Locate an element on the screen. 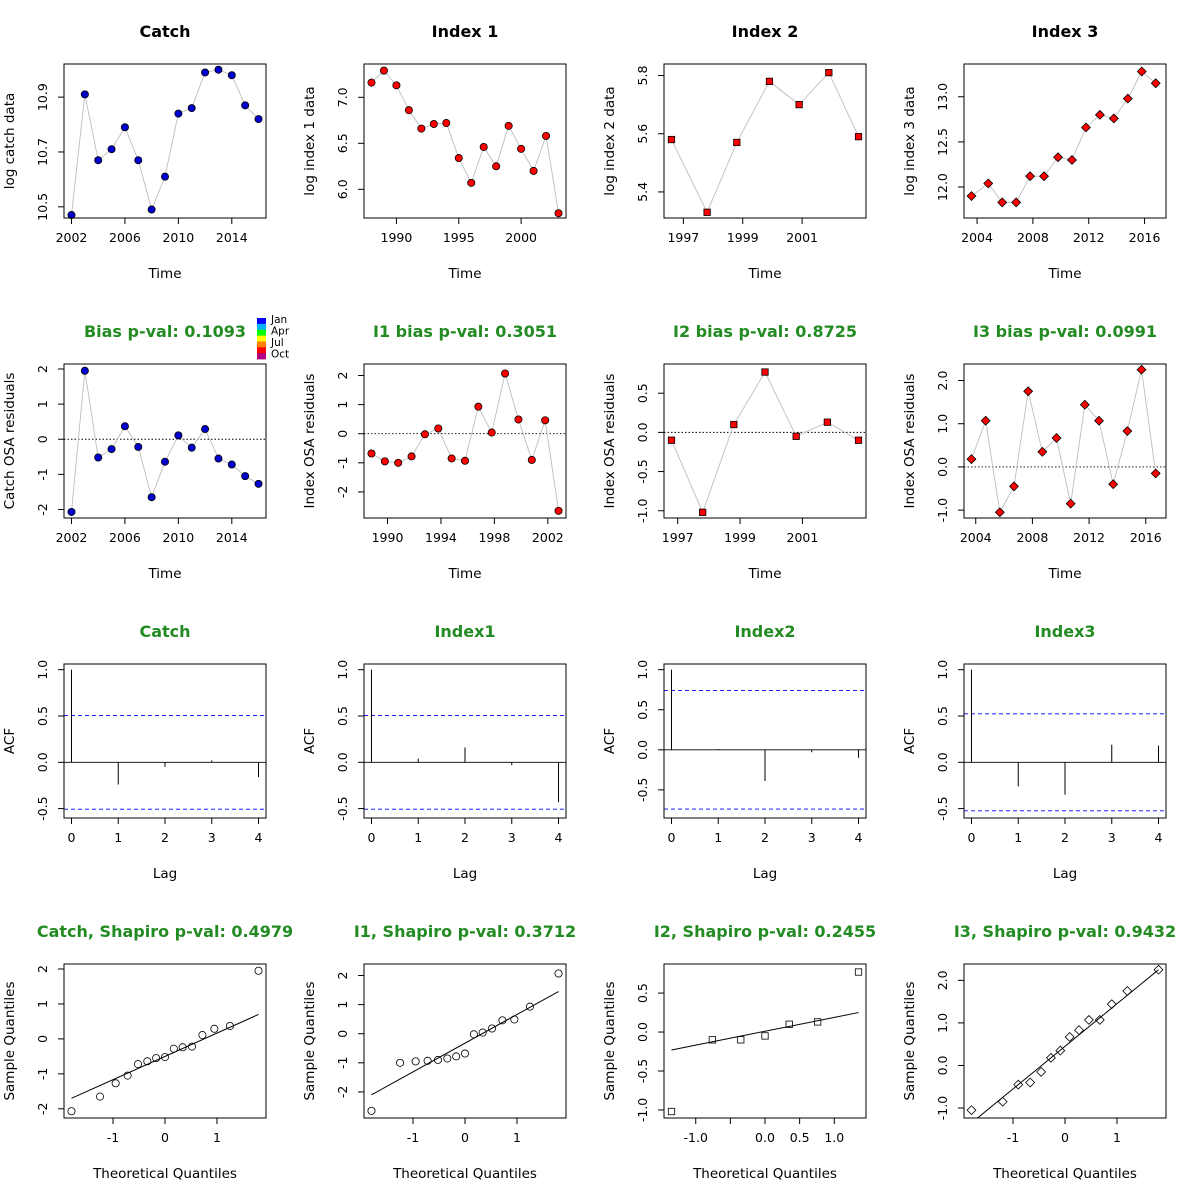  x-axis-label: Theoretical Quantiles is located at coordinates (464, 1174).